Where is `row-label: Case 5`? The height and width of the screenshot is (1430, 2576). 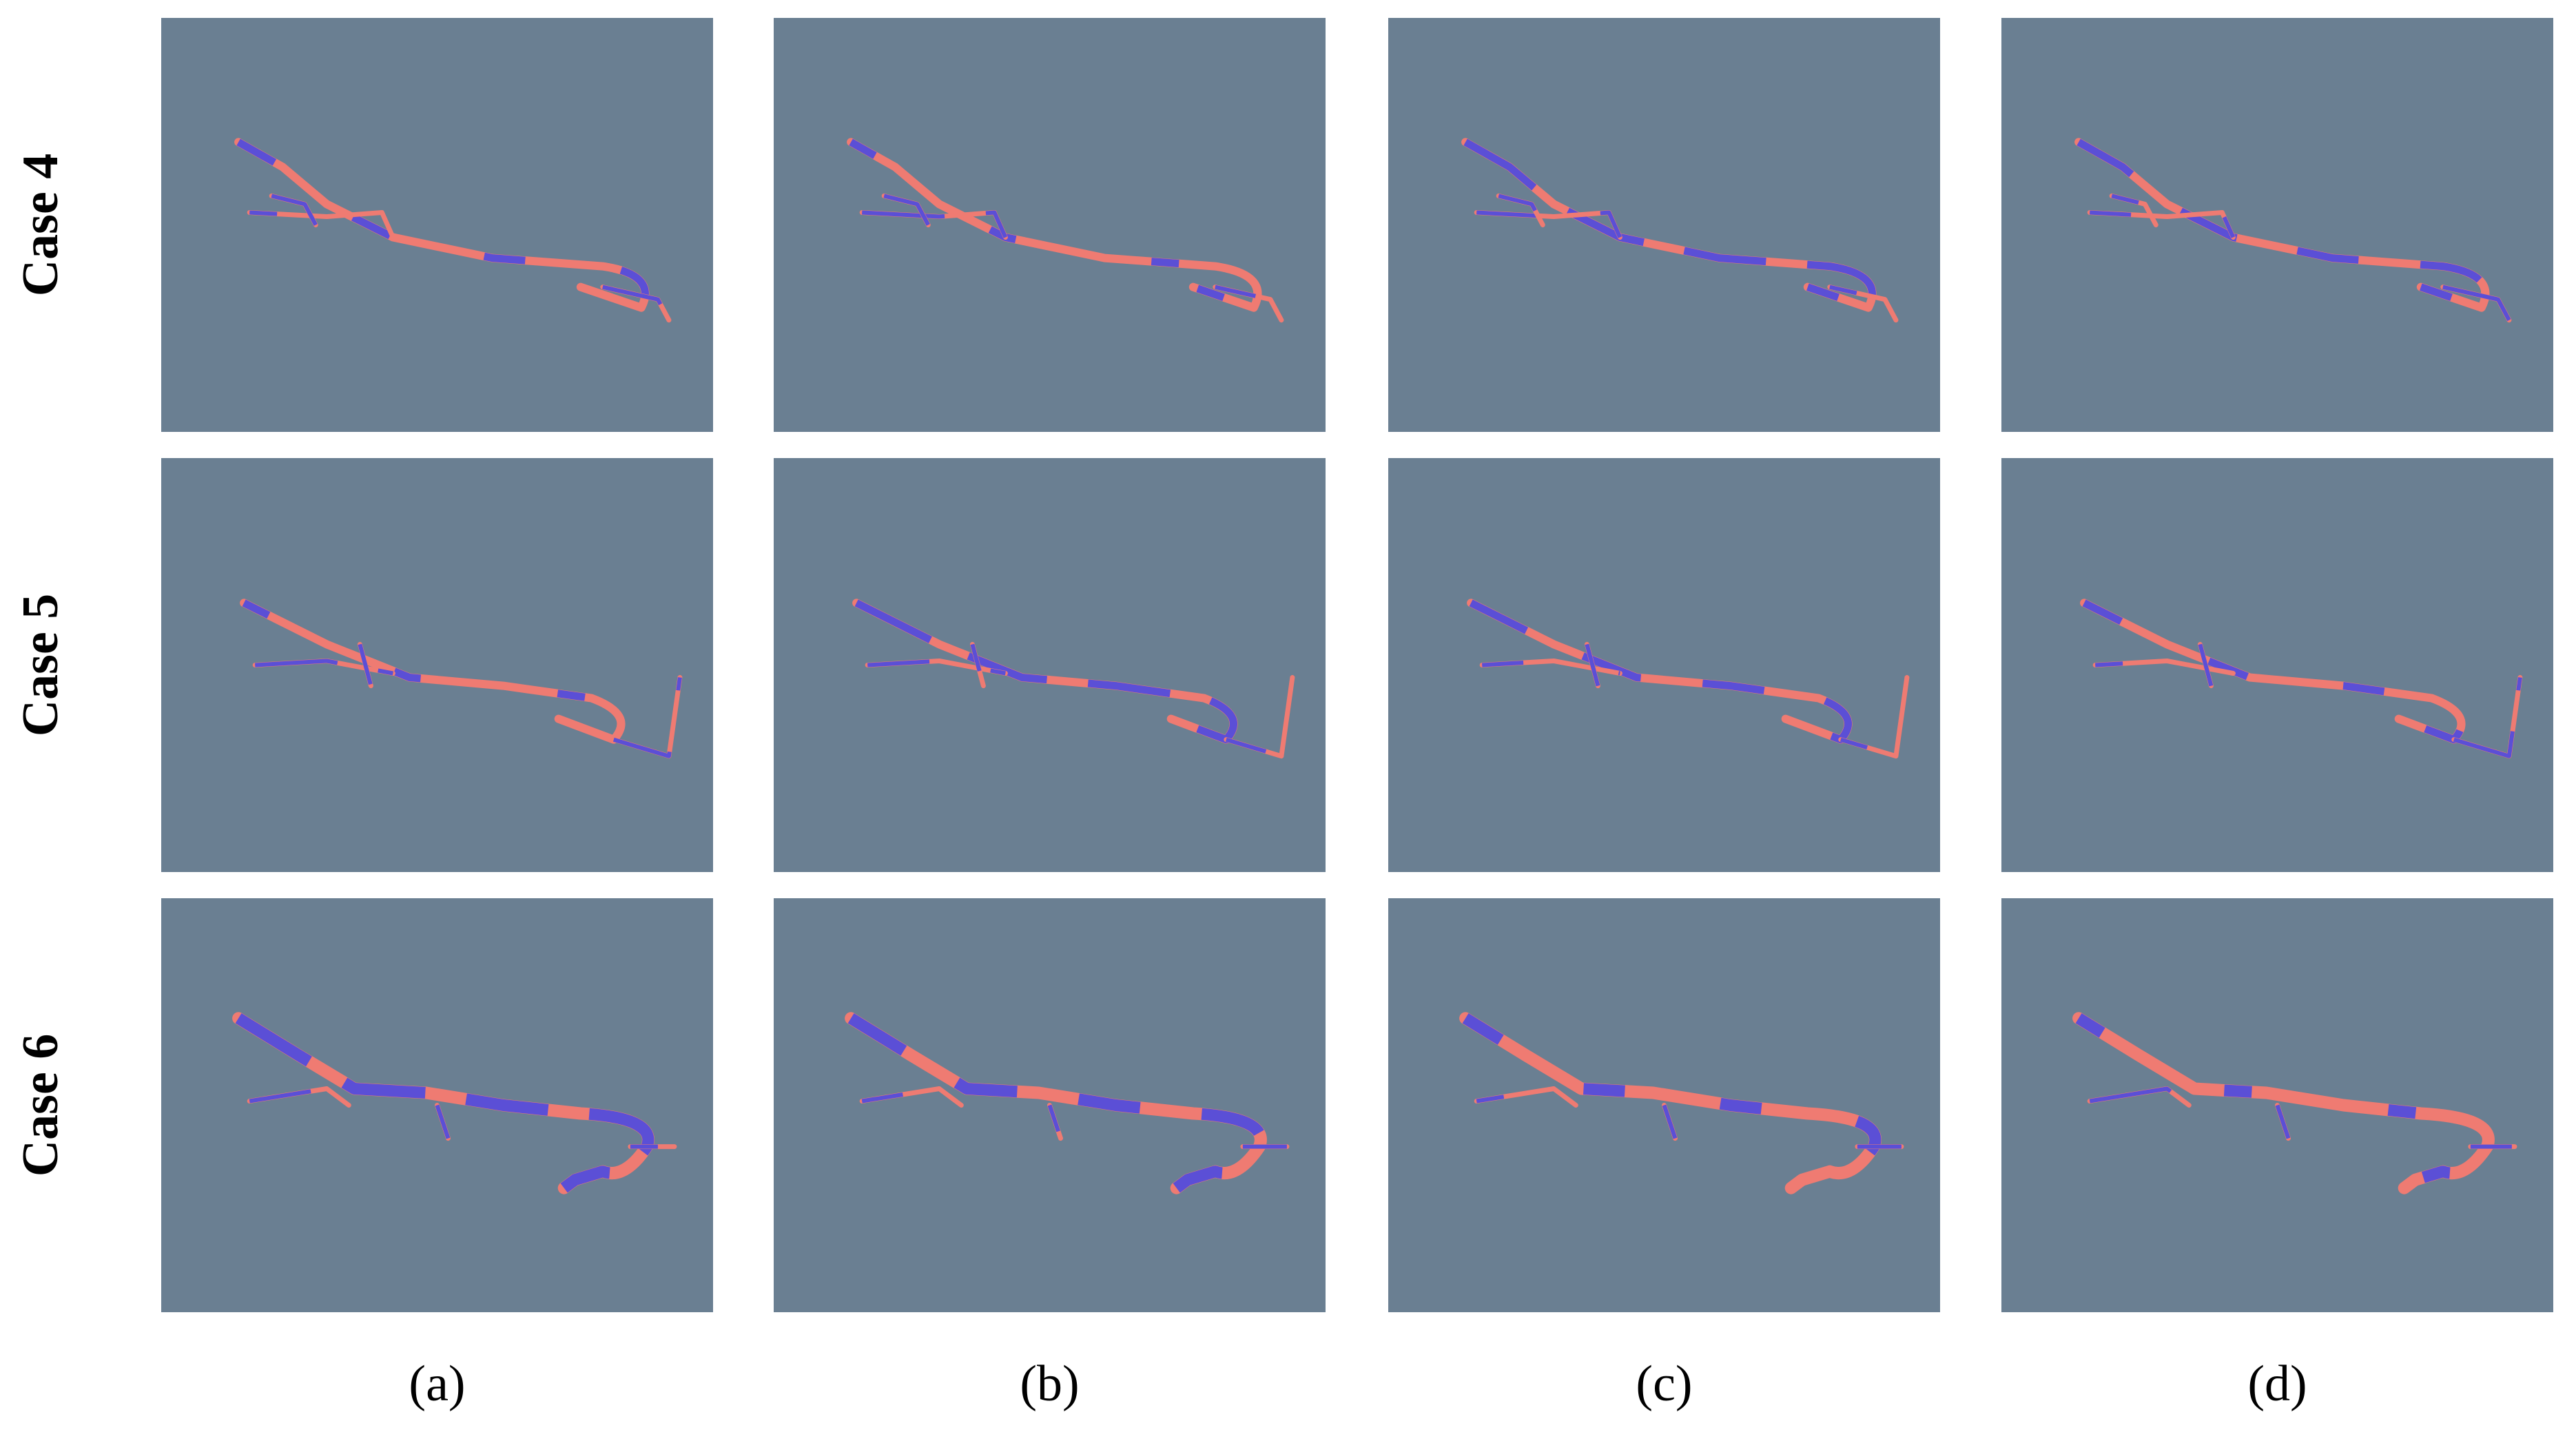 row-label: Case 5 is located at coordinates (40, 666).